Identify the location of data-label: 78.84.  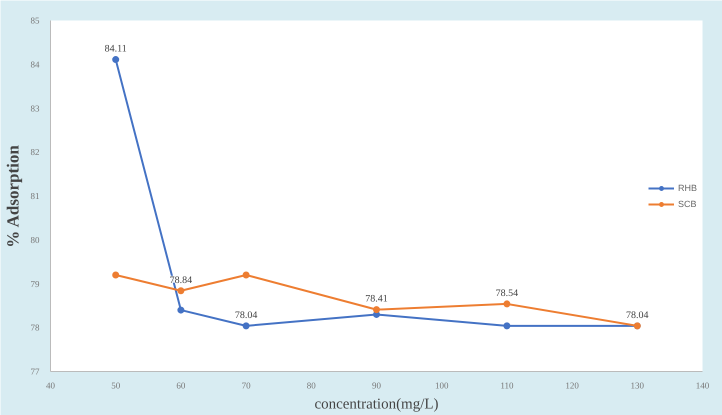
(181, 280).